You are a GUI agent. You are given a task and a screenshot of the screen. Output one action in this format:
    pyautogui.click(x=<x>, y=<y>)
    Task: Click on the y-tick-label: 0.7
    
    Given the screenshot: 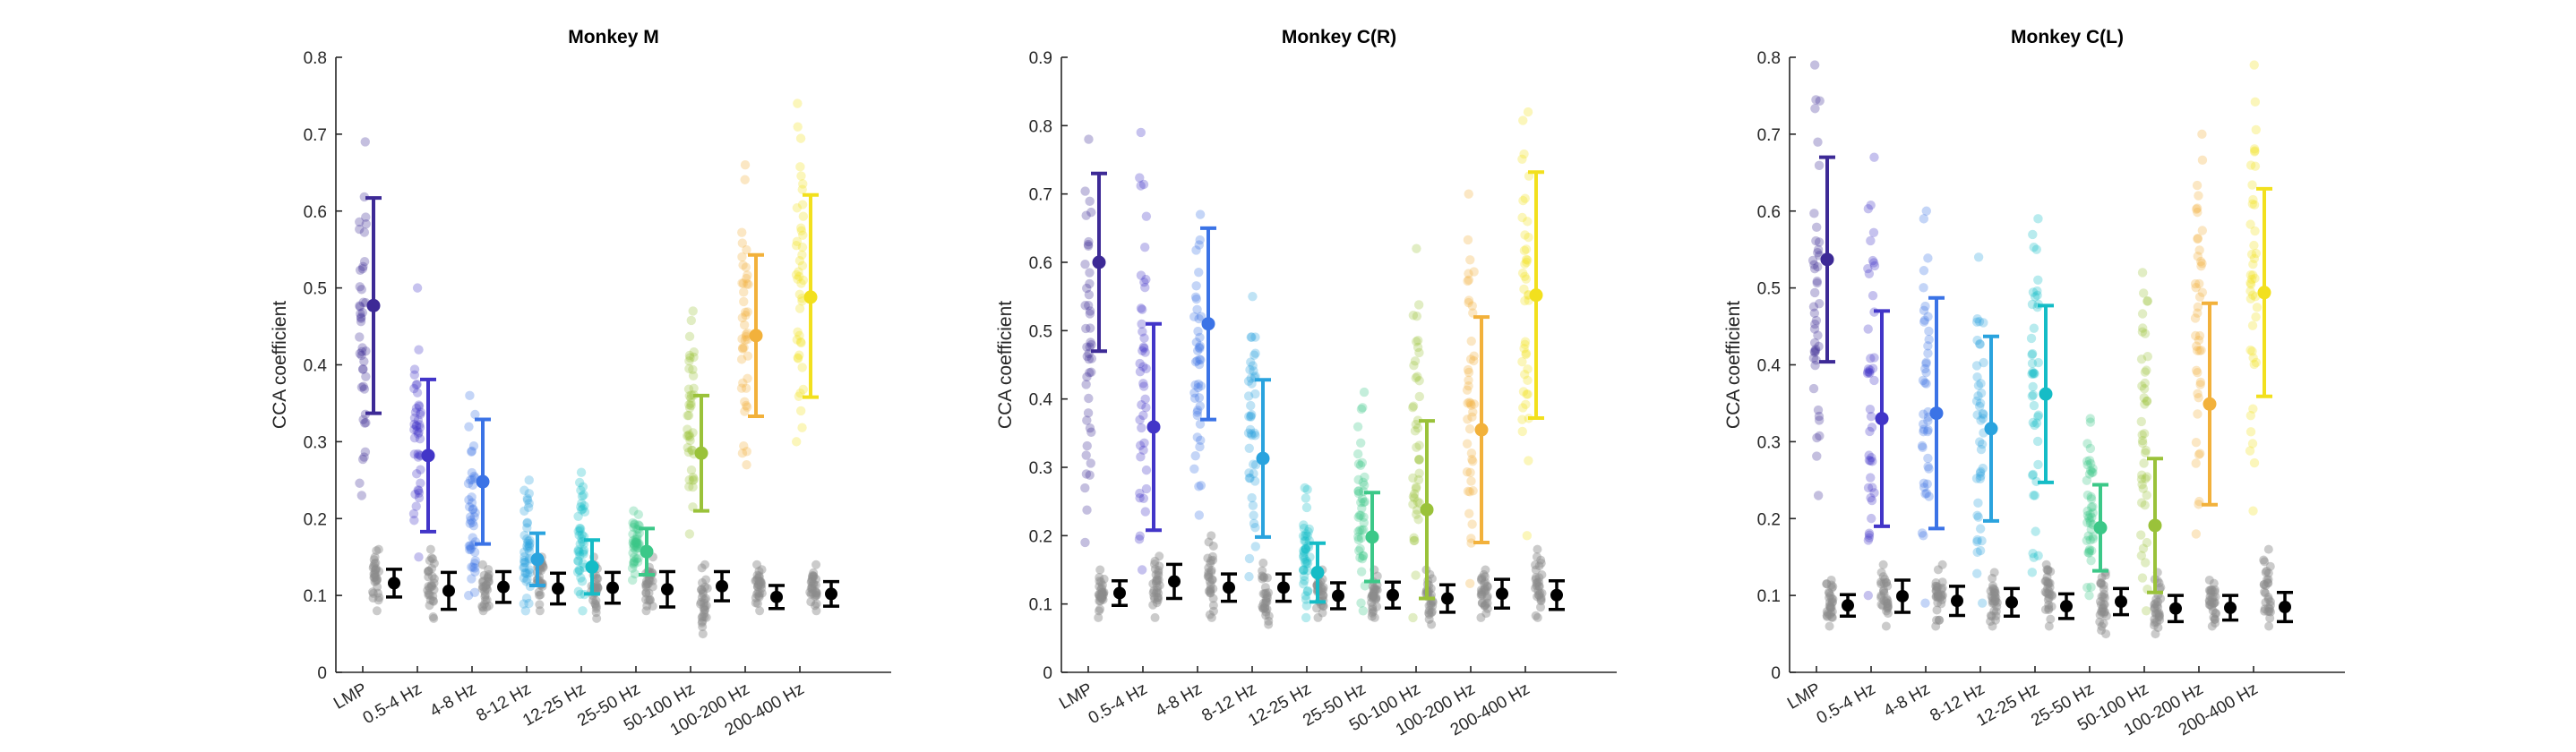 What is the action you would take?
    pyautogui.click(x=315, y=135)
    